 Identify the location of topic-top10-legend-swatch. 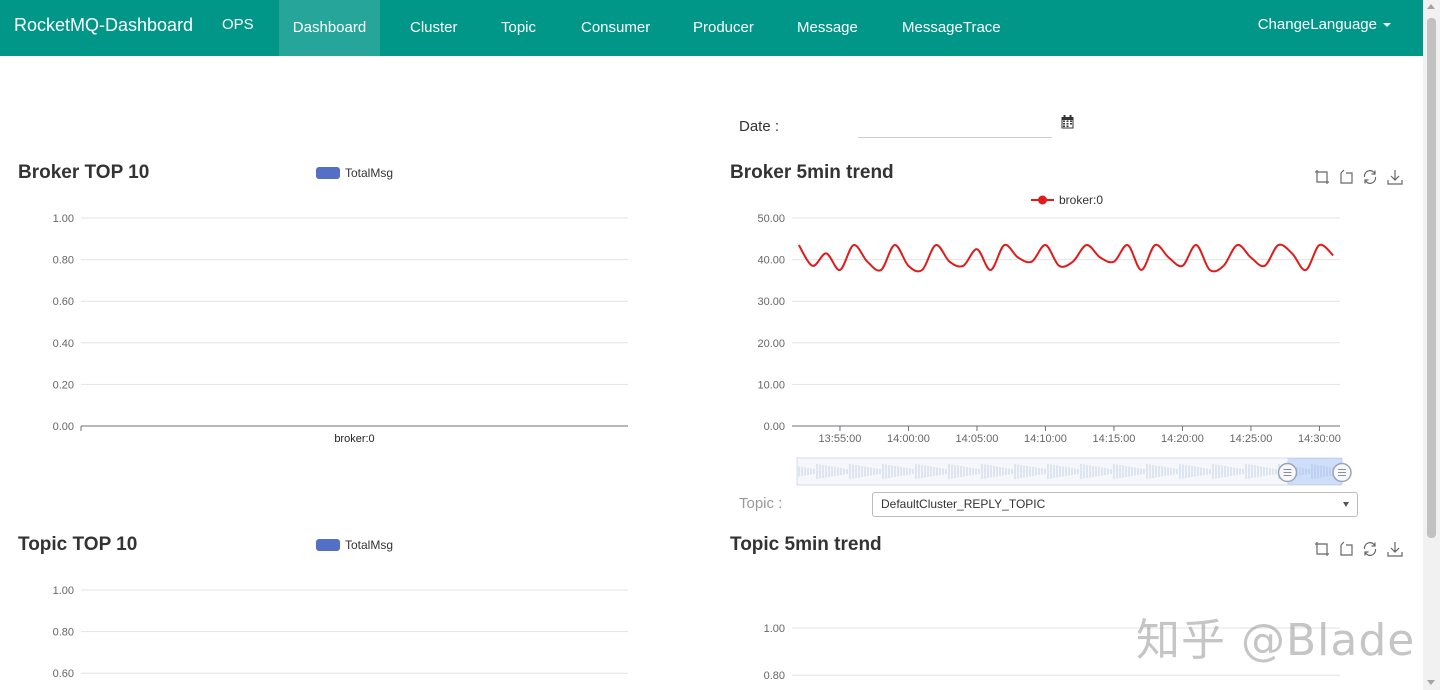
(328, 545).